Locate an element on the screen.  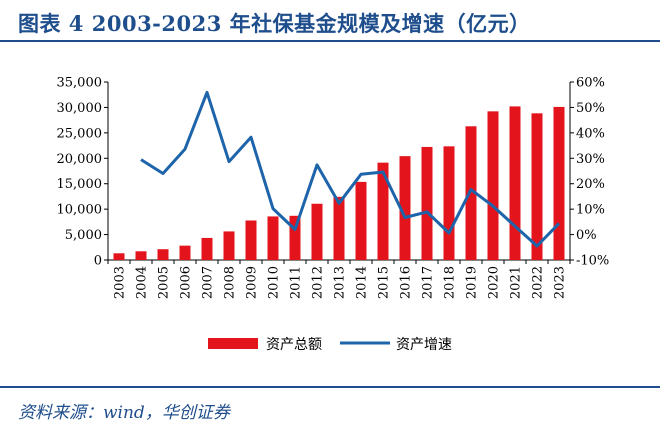
x-tick-label: 2018 is located at coordinates (450, 282).